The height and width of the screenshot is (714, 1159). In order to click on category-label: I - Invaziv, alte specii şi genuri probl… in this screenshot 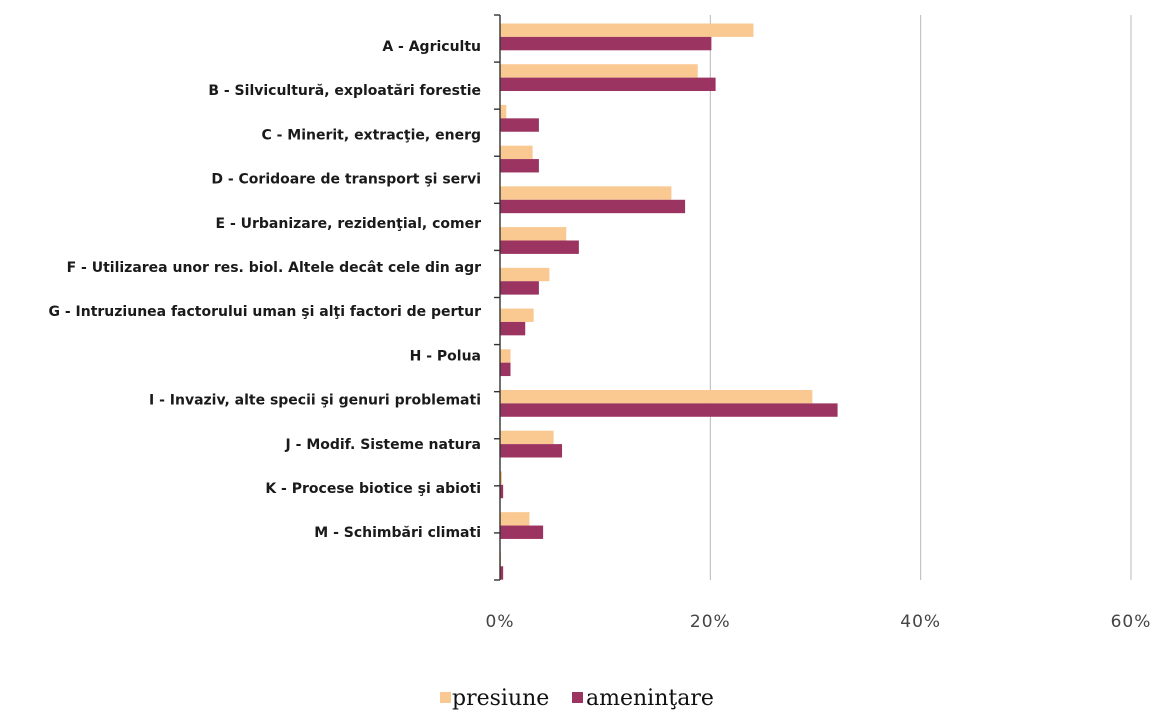, I will do `click(315, 401)`.